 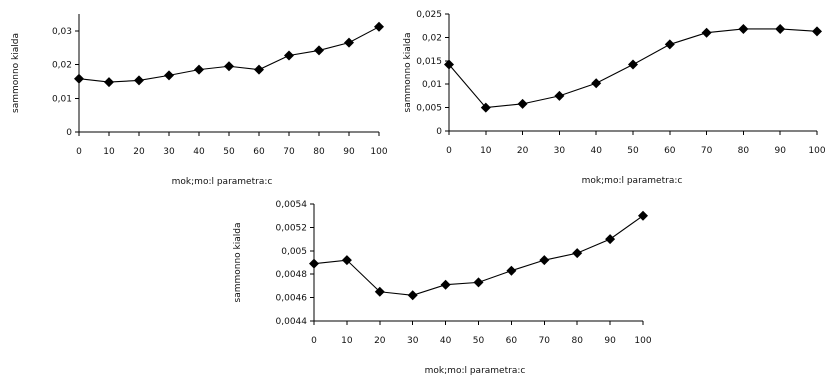 What do you see at coordinates (292, 299) in the screenshot?
I see `y-tick-label: 0,0046` at bounding box center [292, 299].